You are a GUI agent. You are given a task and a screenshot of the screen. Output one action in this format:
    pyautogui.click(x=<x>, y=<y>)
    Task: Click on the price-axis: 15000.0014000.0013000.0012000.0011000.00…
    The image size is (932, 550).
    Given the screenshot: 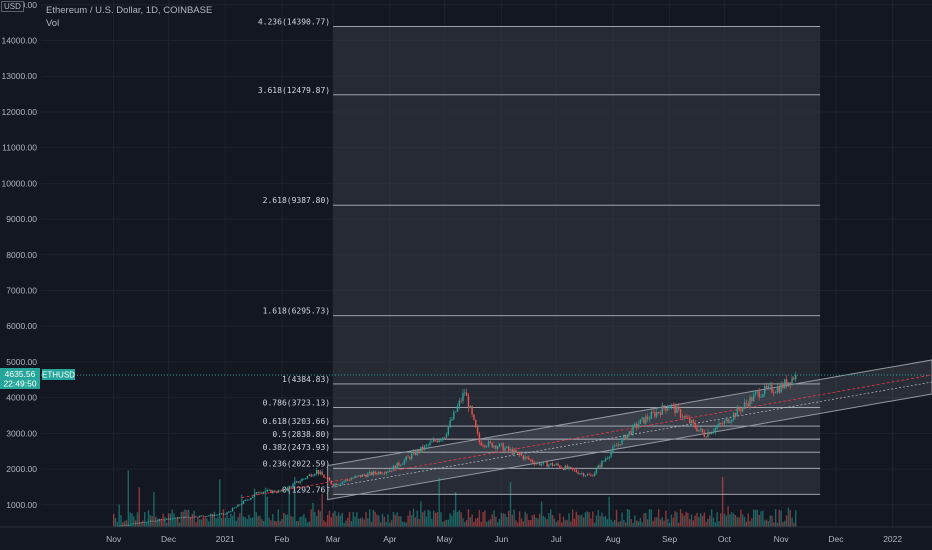 What is the action you would take?
    pyautogui.click(x=20, y=255)
    